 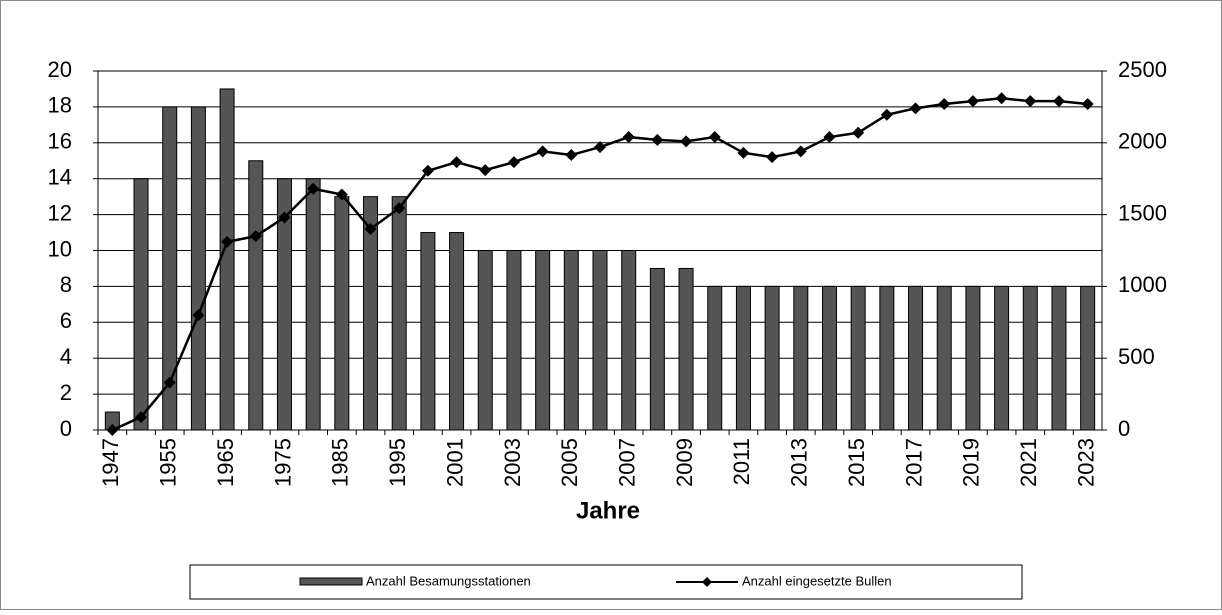 I want to click on x-tick-label: 2015, so click(x=856, y=462).